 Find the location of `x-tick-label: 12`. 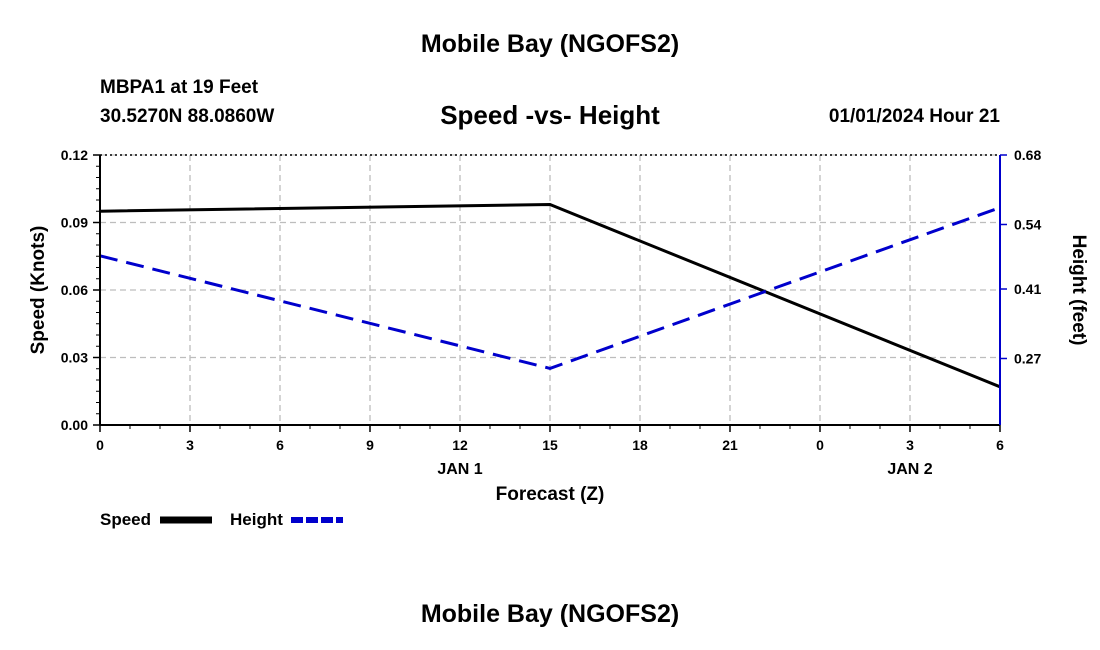

x-tick-label: 12 is located at coordinates (460, 445).